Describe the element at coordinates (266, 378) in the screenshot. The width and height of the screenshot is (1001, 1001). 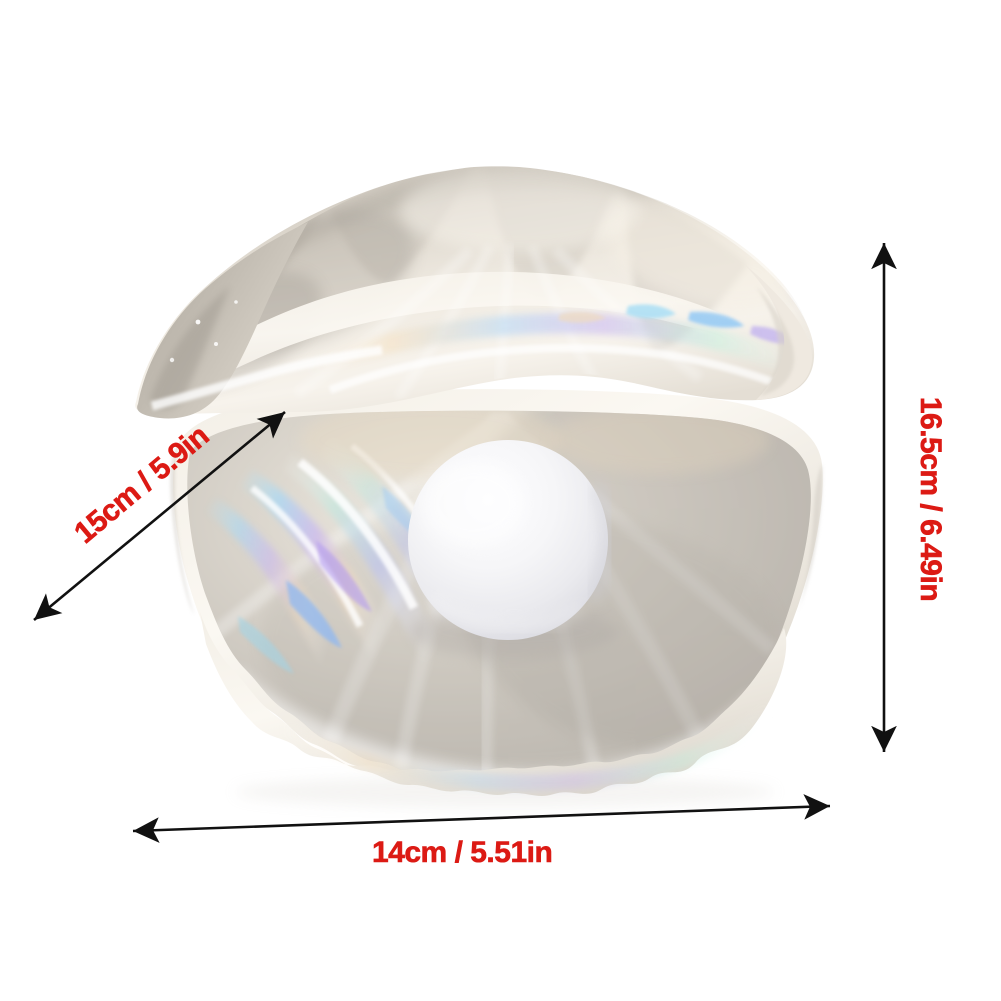
I see `beak-edge-highlight` at that location.